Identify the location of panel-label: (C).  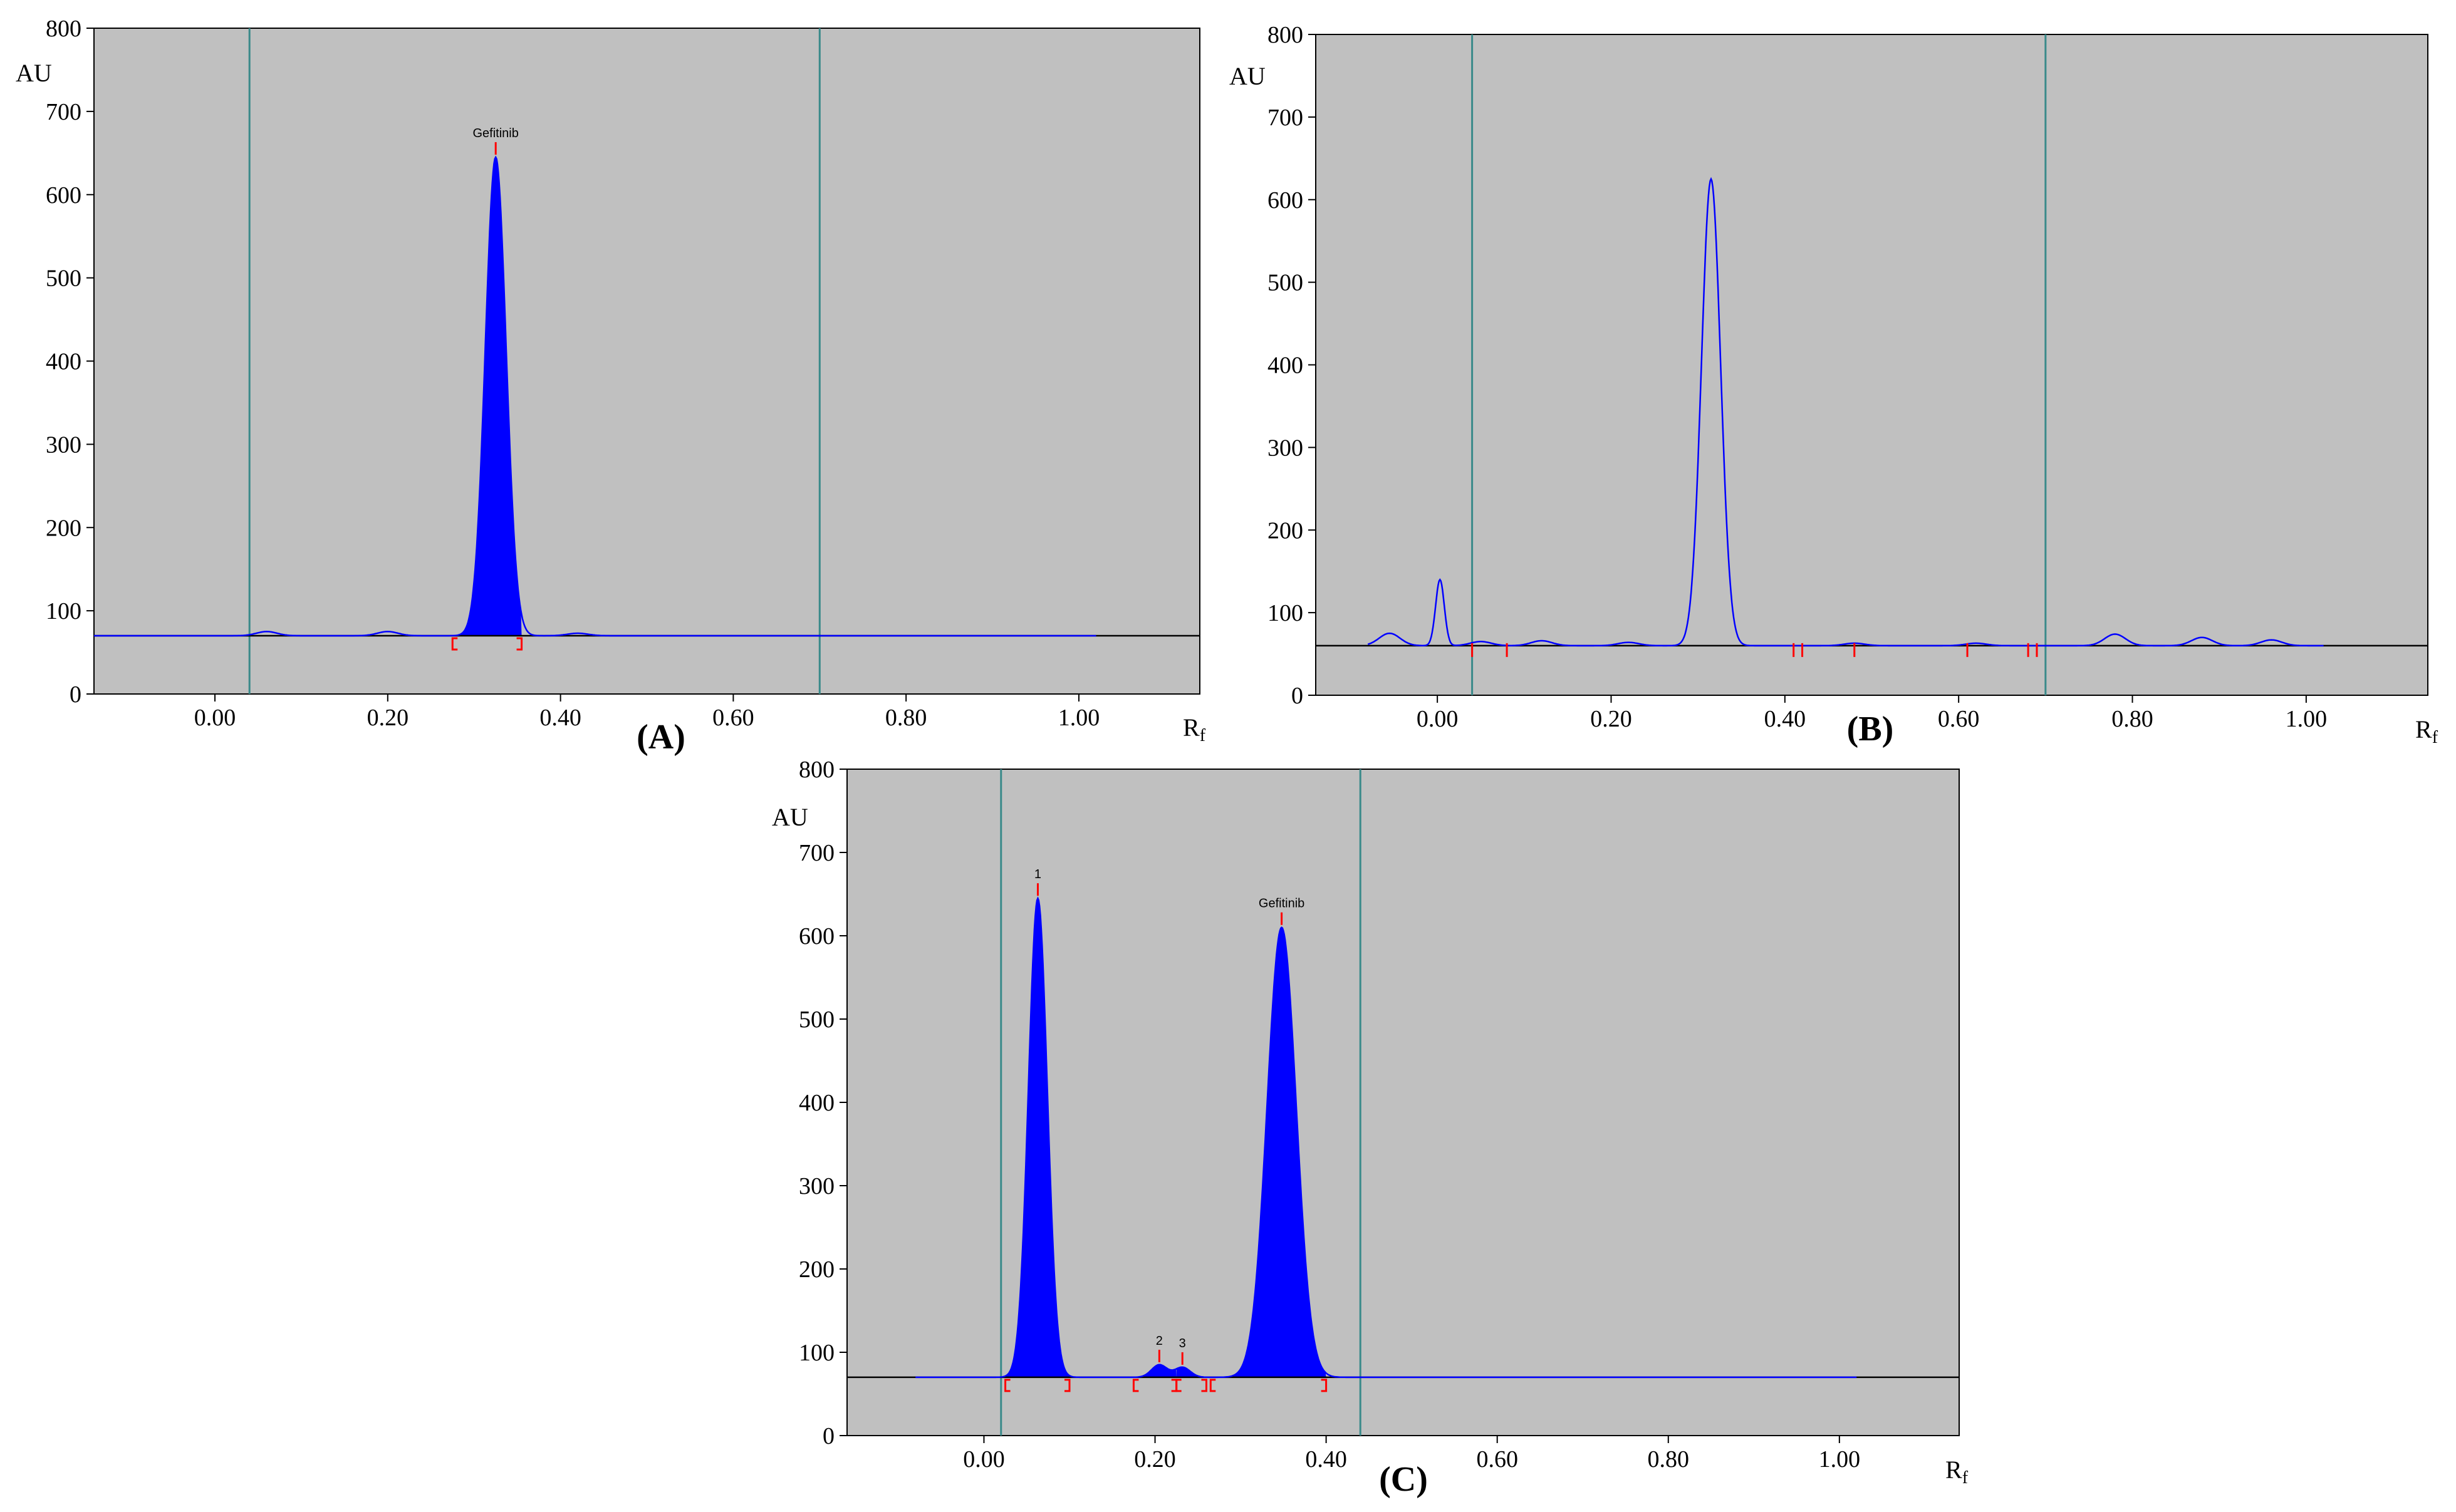
(1403, 1479).